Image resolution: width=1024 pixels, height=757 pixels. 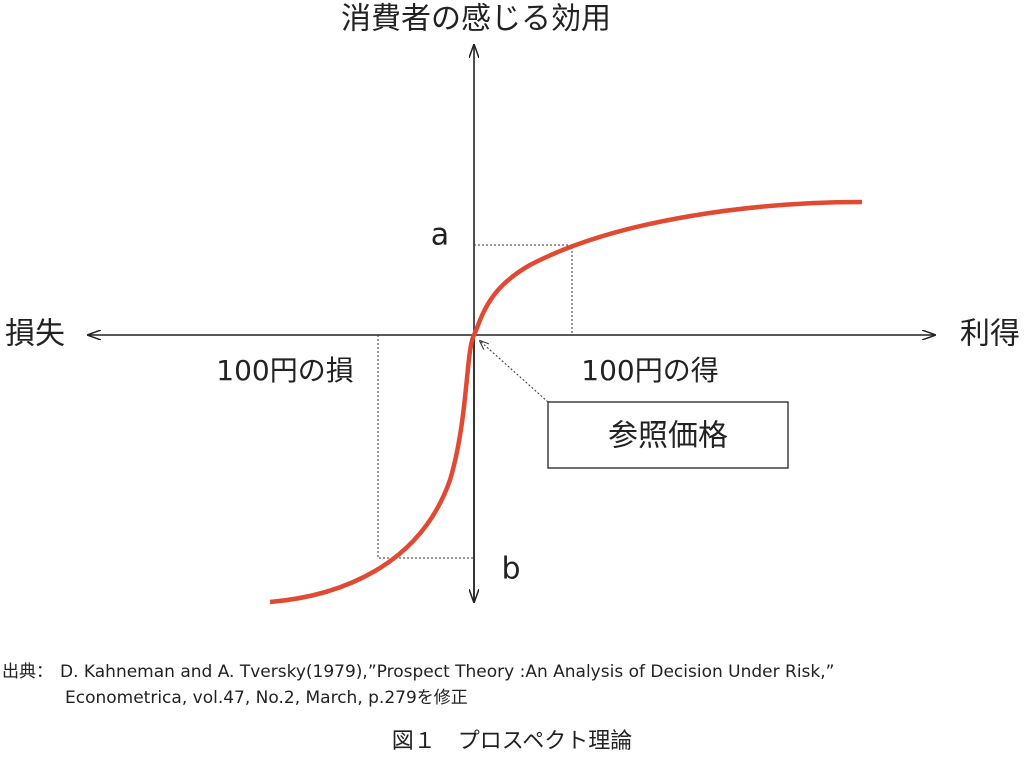 I want to click on caption: 図１ プロスペクト理論, so click(x=512, y=741).